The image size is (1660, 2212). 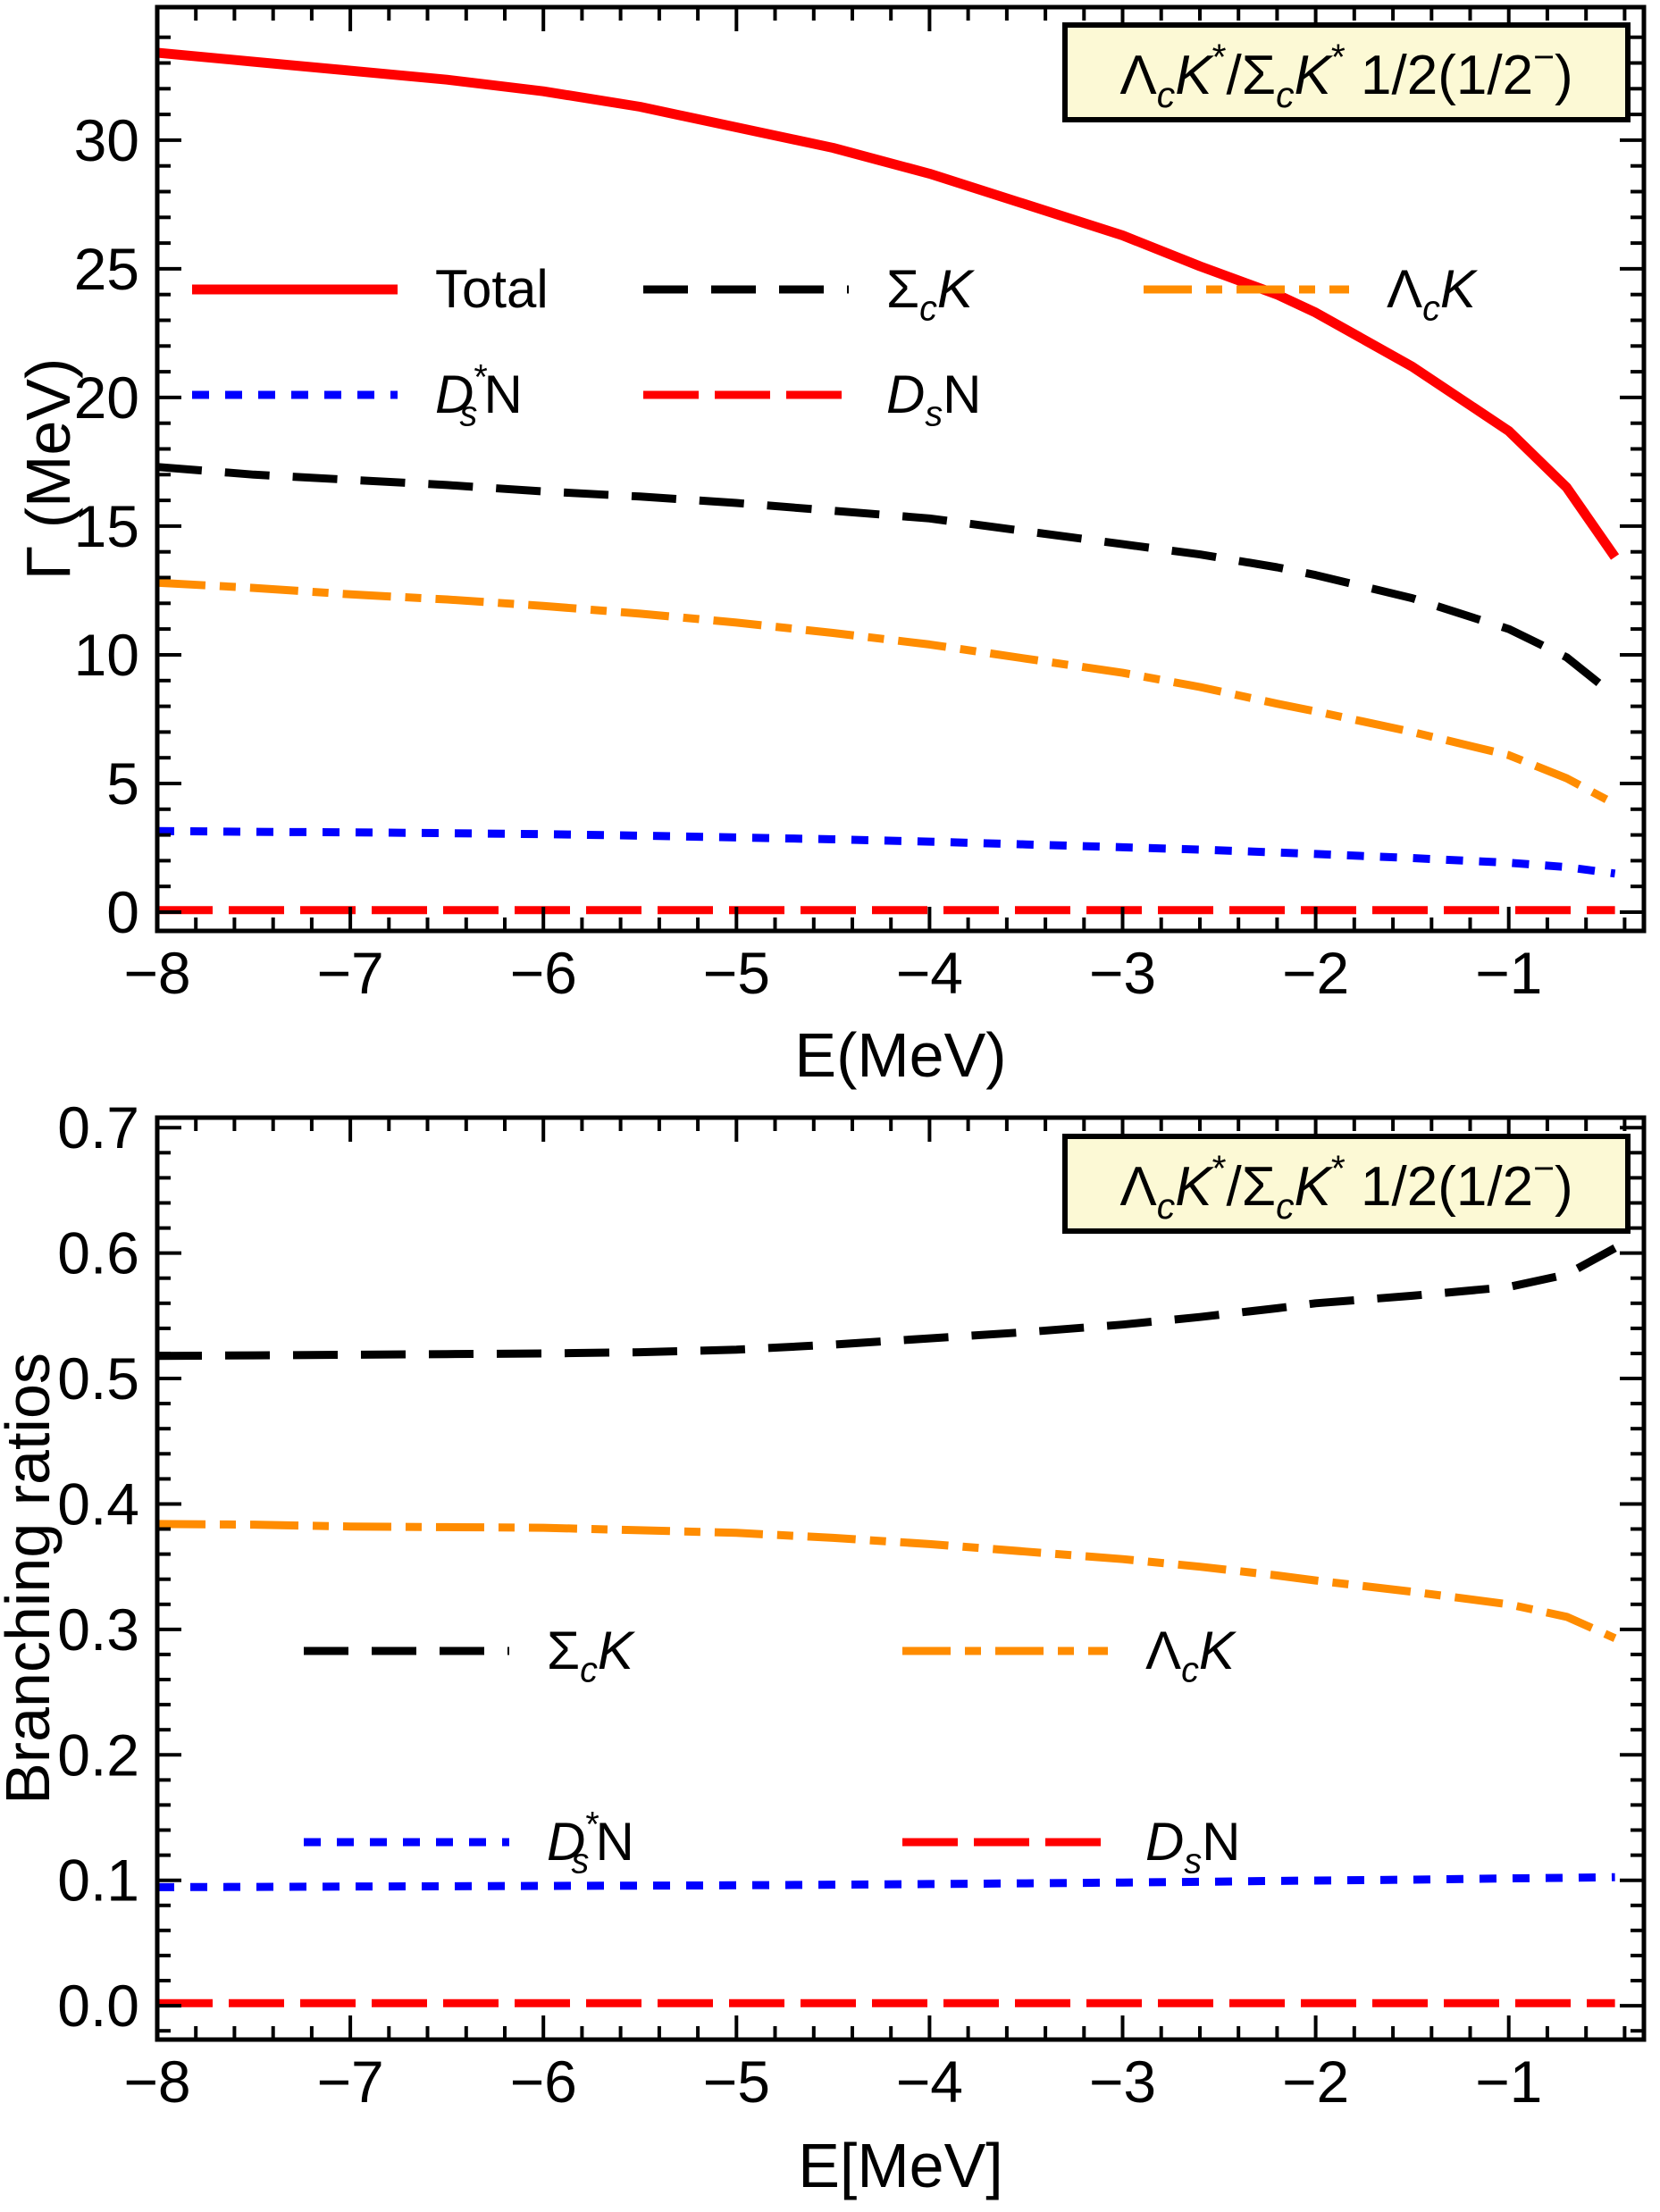 What do you see at coordinates (106, 269) in the screenshot?
I see `y-tick-label: 25` at bounding box center [106, 269].